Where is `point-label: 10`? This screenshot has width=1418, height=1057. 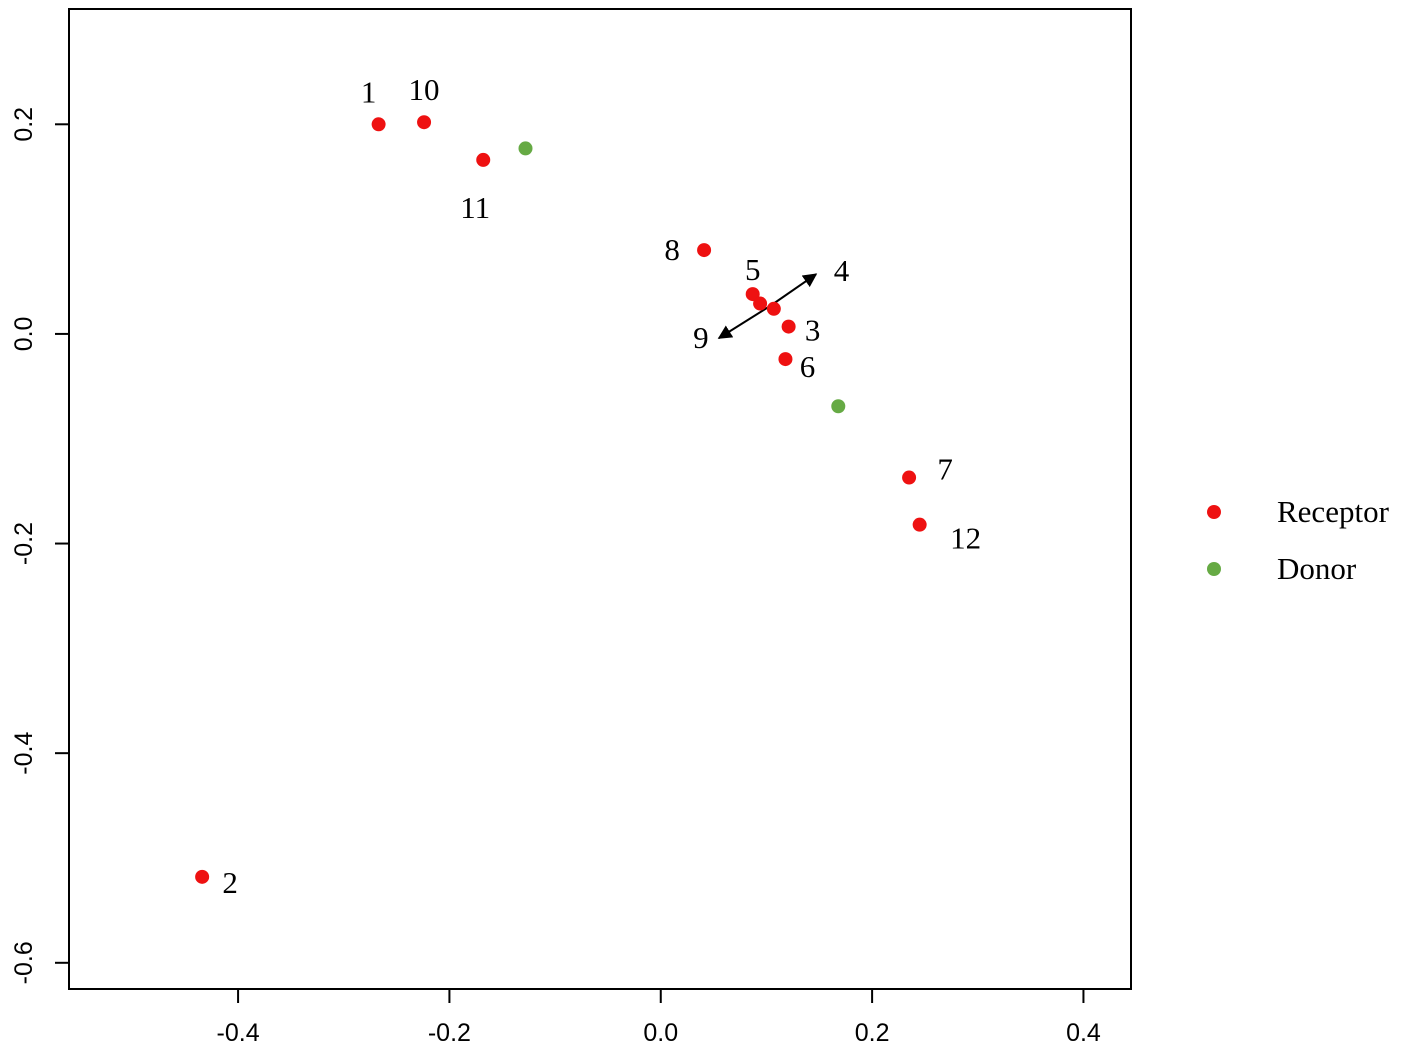
point-label: 10 is located at coordinates (424, 89).